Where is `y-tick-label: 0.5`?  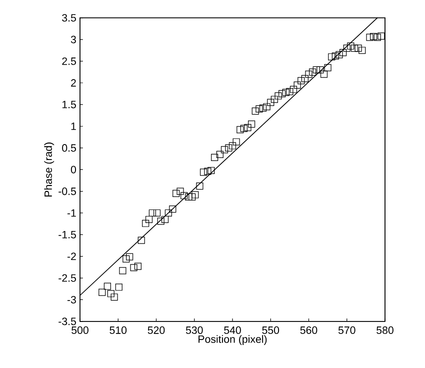 y-tick-label: 0.5 is located at coordinates (69, 148).